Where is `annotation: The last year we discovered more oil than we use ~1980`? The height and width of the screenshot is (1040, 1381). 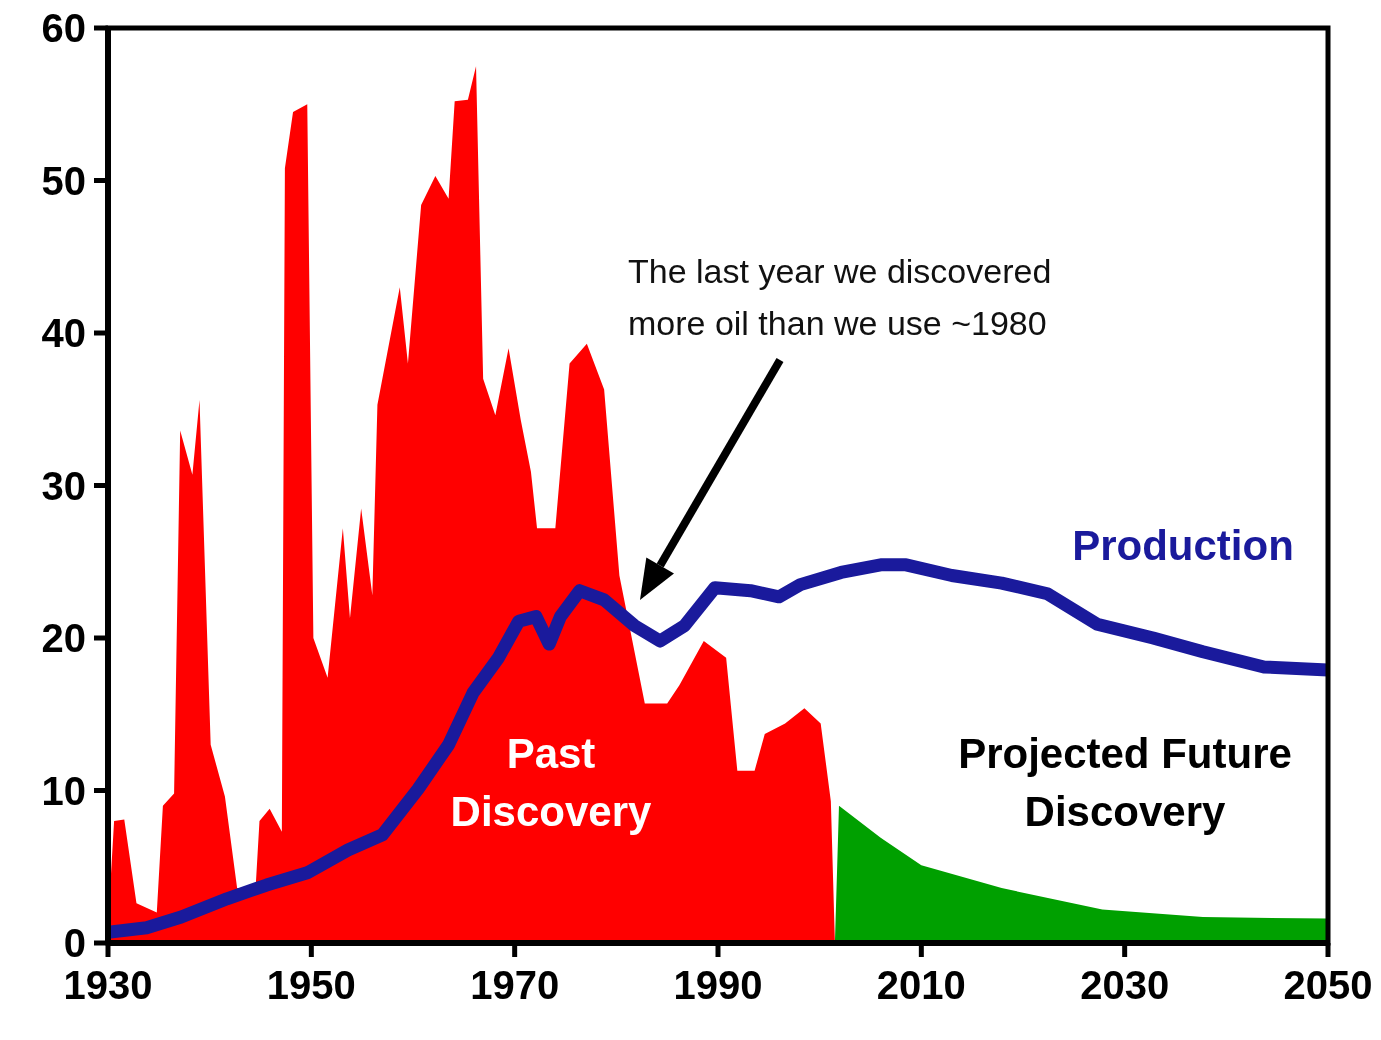 annotation: The last year we discovered more oil than we use ~1980 is located at coordinates (840, 297).